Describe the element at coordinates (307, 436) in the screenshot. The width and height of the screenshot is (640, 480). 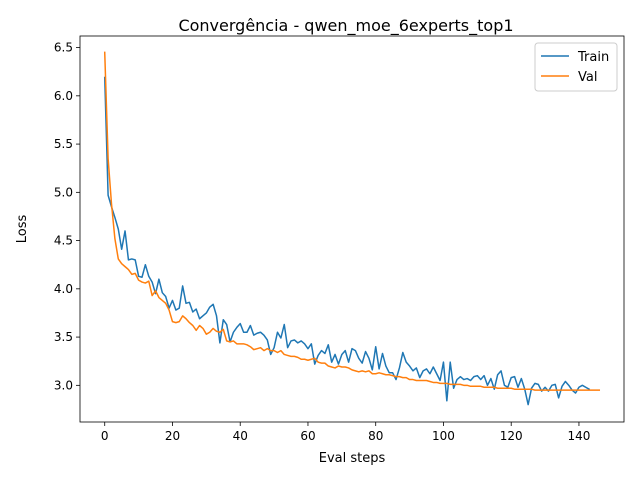
I see `x-tick-label: 60` at that location.